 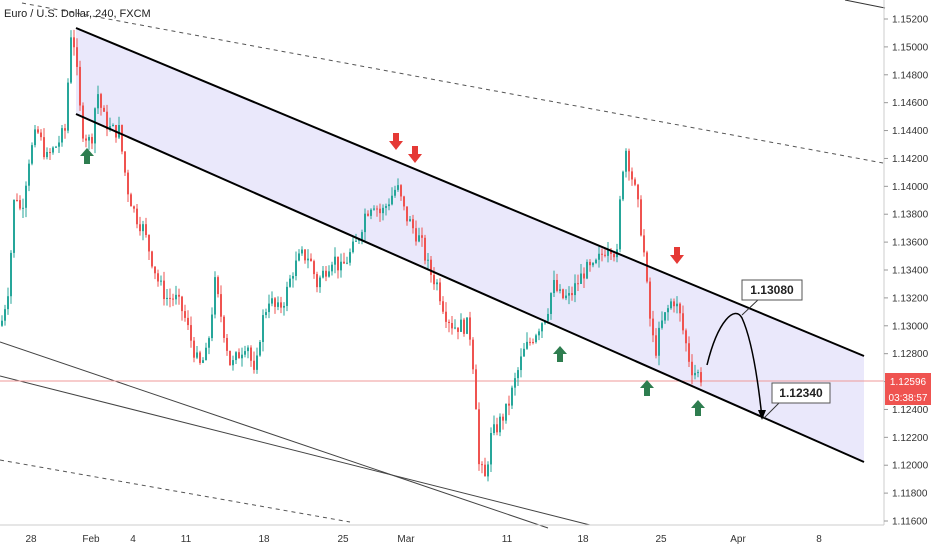 What do you see at coordinates (406, 539) in the screenshot?
I see `x-tick-label: Mar` at bounding box center [406, 539].